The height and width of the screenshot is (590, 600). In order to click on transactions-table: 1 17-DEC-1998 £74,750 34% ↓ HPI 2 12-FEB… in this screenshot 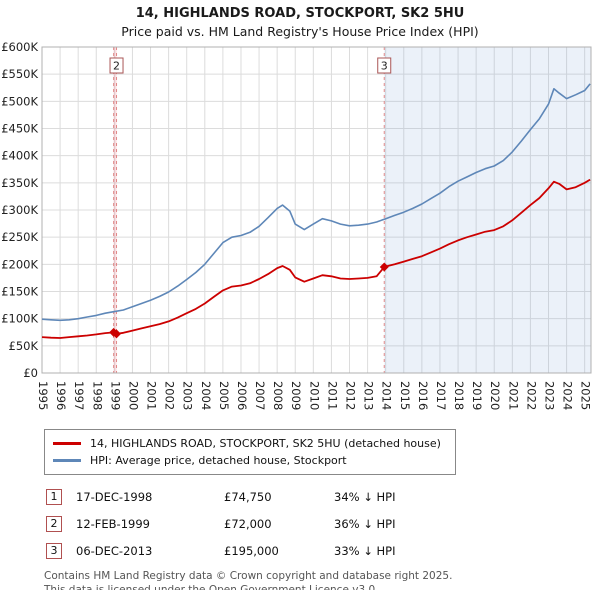, I will do `click(323, 524)`.